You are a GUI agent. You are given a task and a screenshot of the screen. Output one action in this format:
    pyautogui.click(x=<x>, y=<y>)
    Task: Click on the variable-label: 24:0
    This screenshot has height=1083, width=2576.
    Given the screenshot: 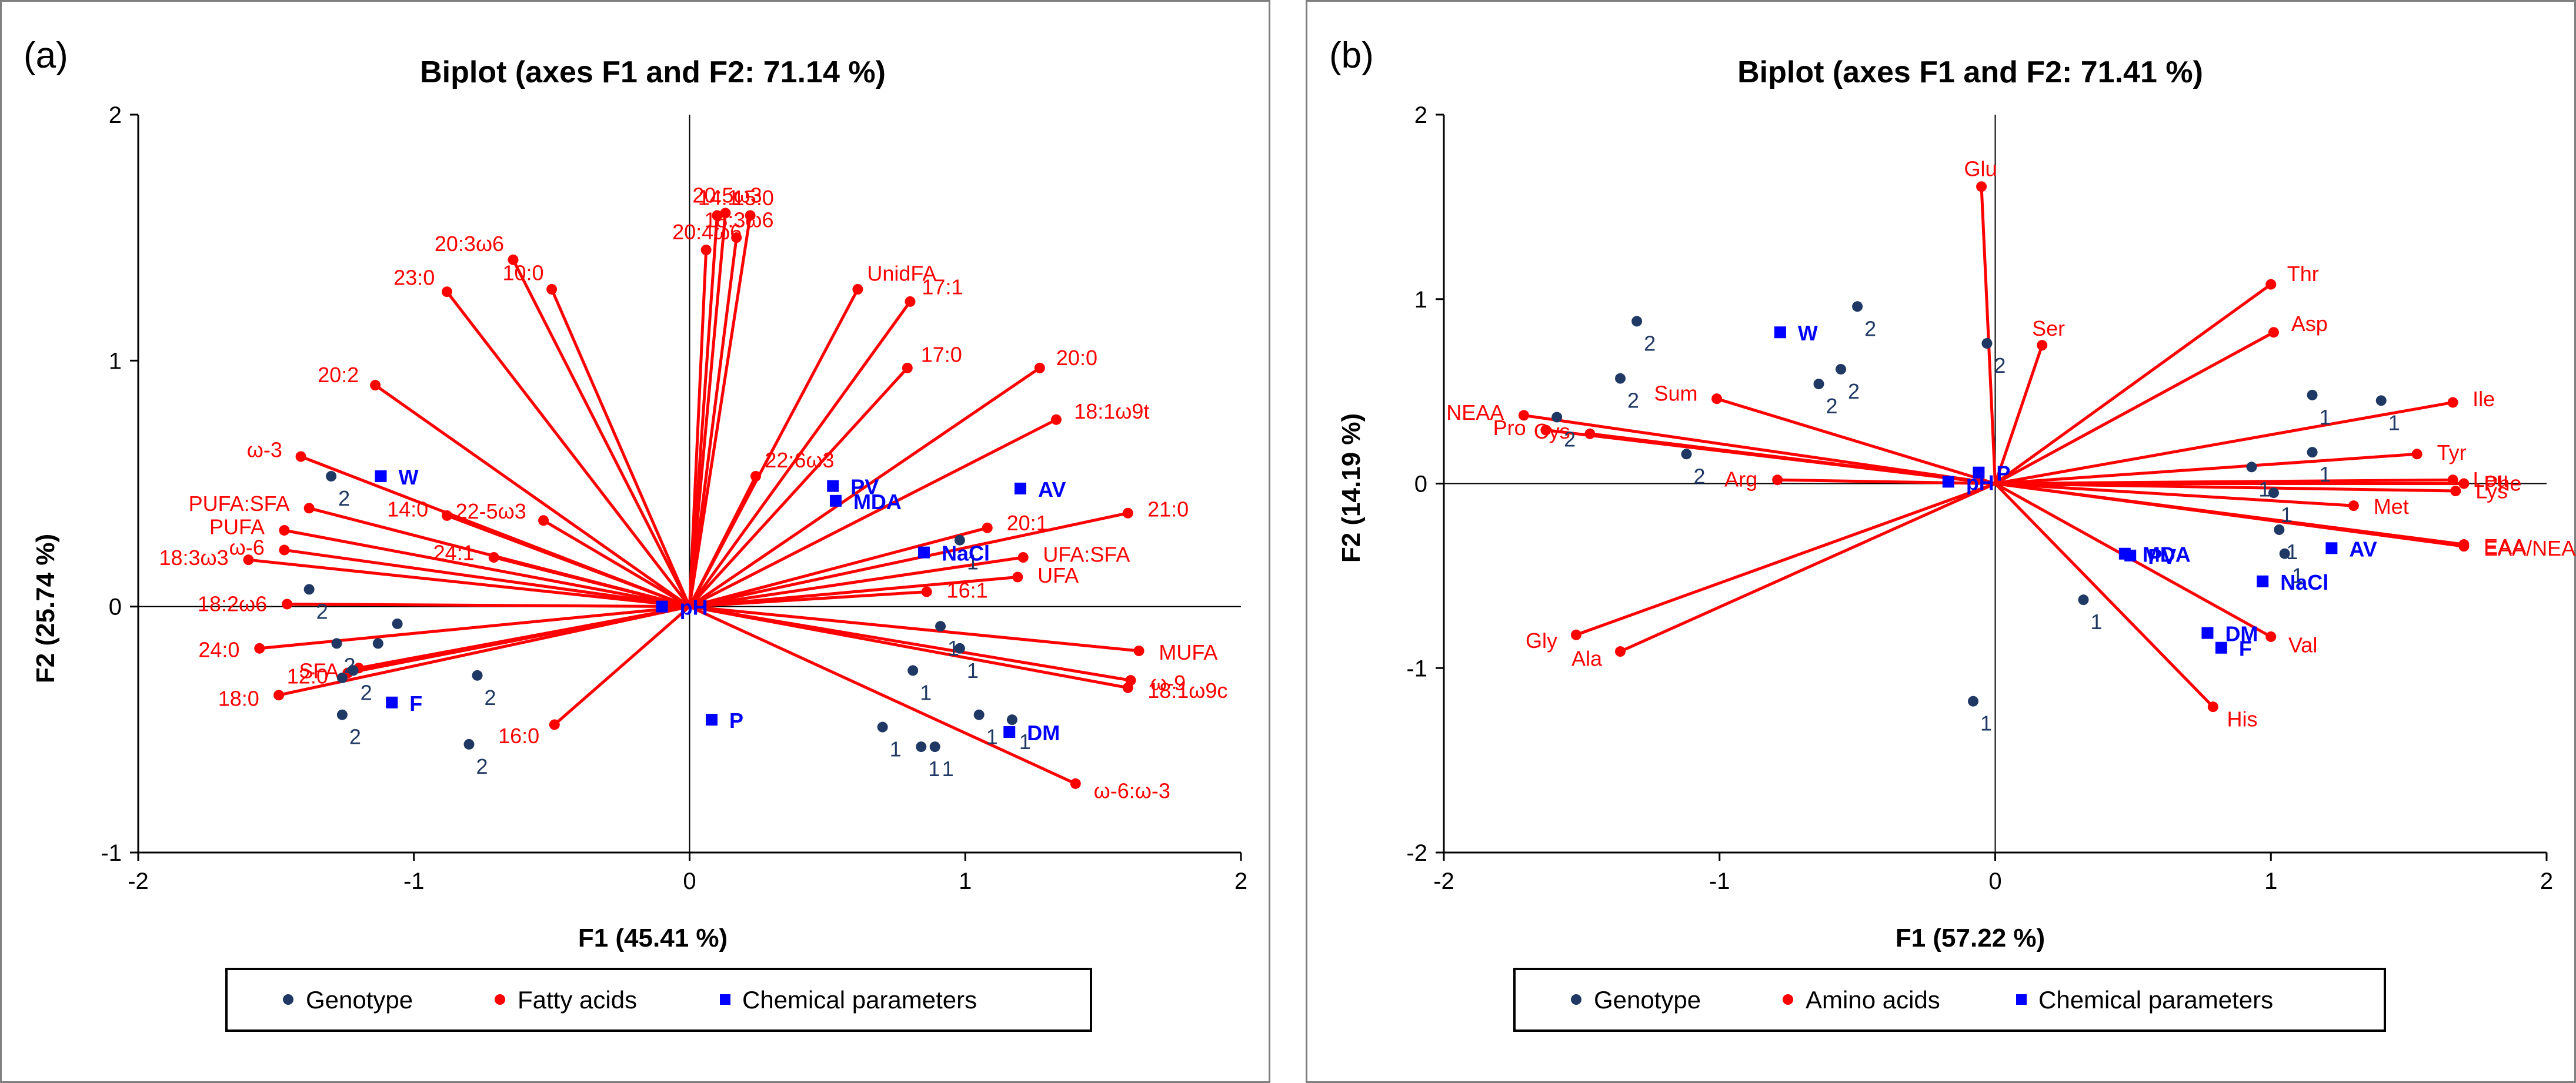 What is the action you would take?
    pyautogui.click(x=218, y=650)
    